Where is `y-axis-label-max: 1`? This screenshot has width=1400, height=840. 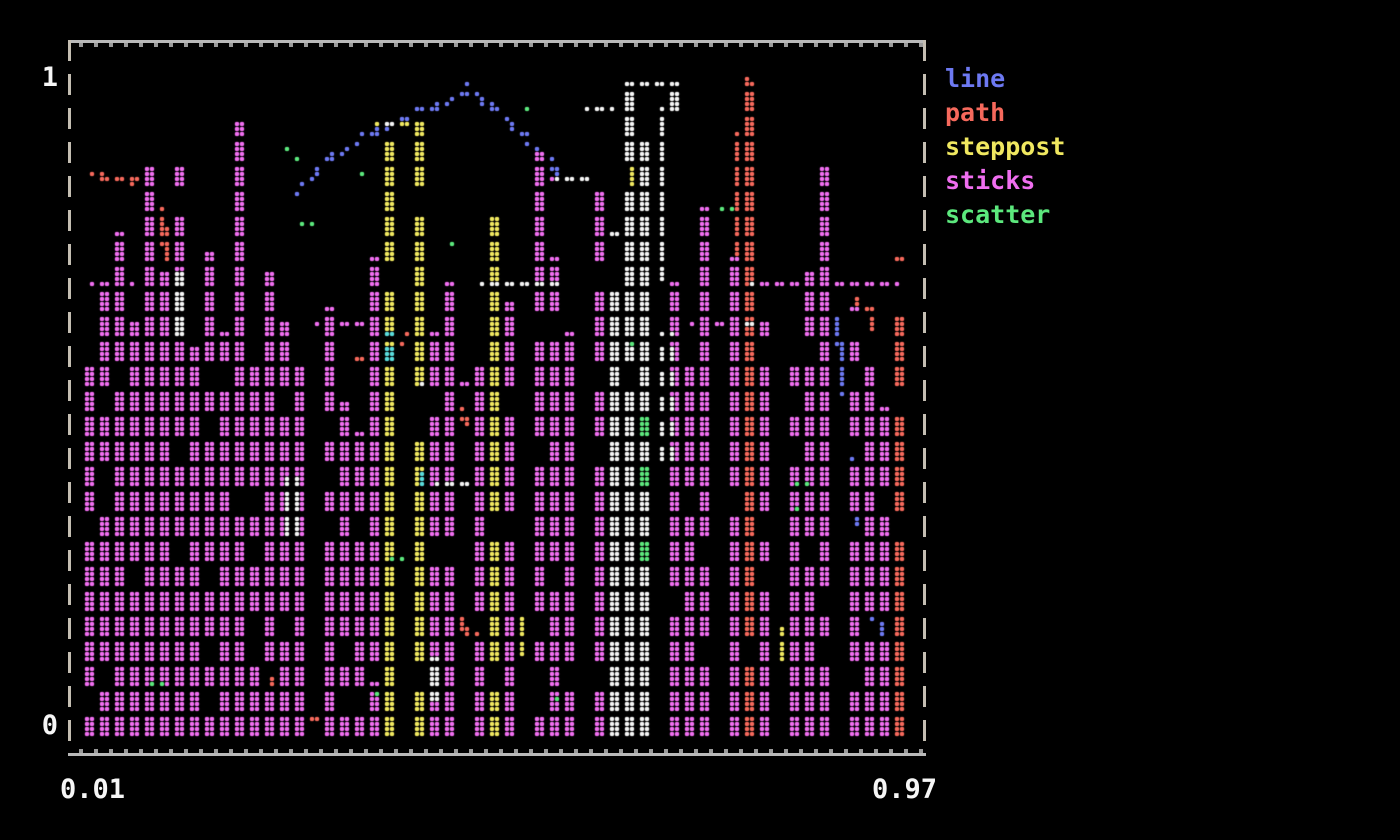 y-axis-label-max: 1 is located at coordinates (49, 77).